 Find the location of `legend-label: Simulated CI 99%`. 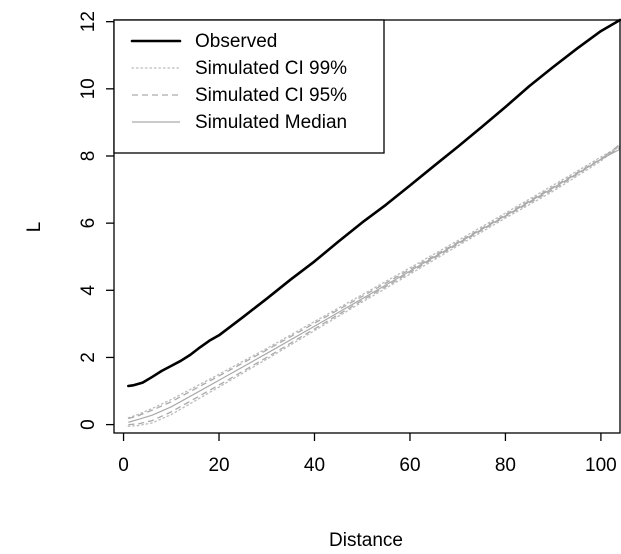

legend-label: Simulated CI 99% is located at coordinates (271, 68).